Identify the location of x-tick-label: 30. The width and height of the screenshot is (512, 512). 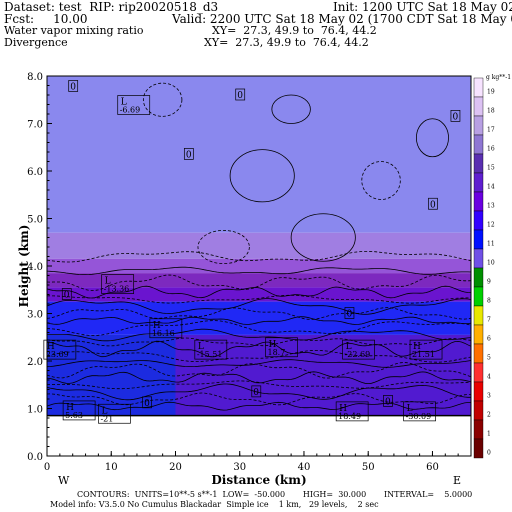
(239, 467).